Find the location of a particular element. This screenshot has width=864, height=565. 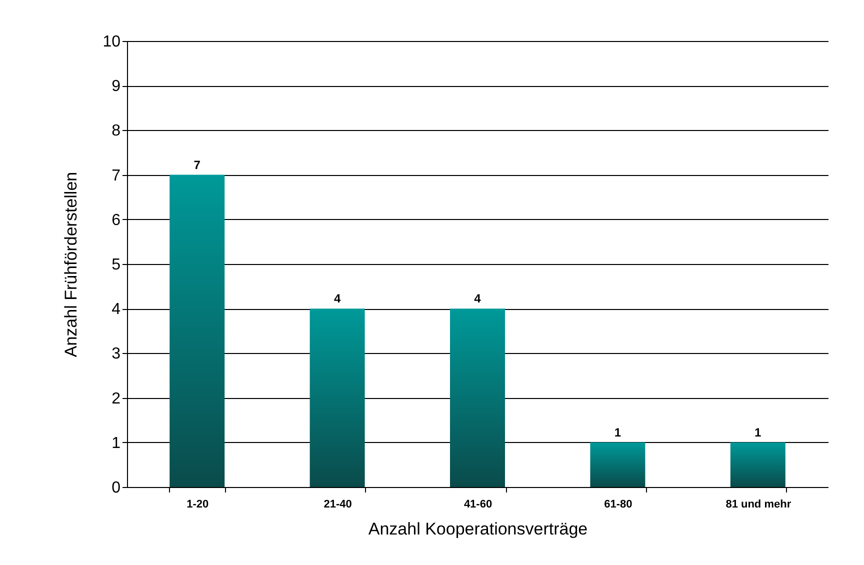

y-tick-label: 7 is located at coordinates (116, 175).